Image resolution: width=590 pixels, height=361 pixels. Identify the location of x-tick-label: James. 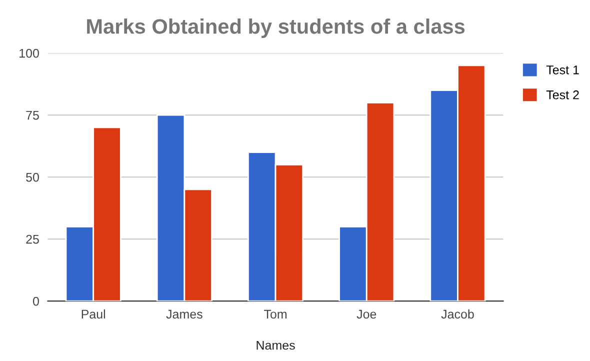
(184, 314).